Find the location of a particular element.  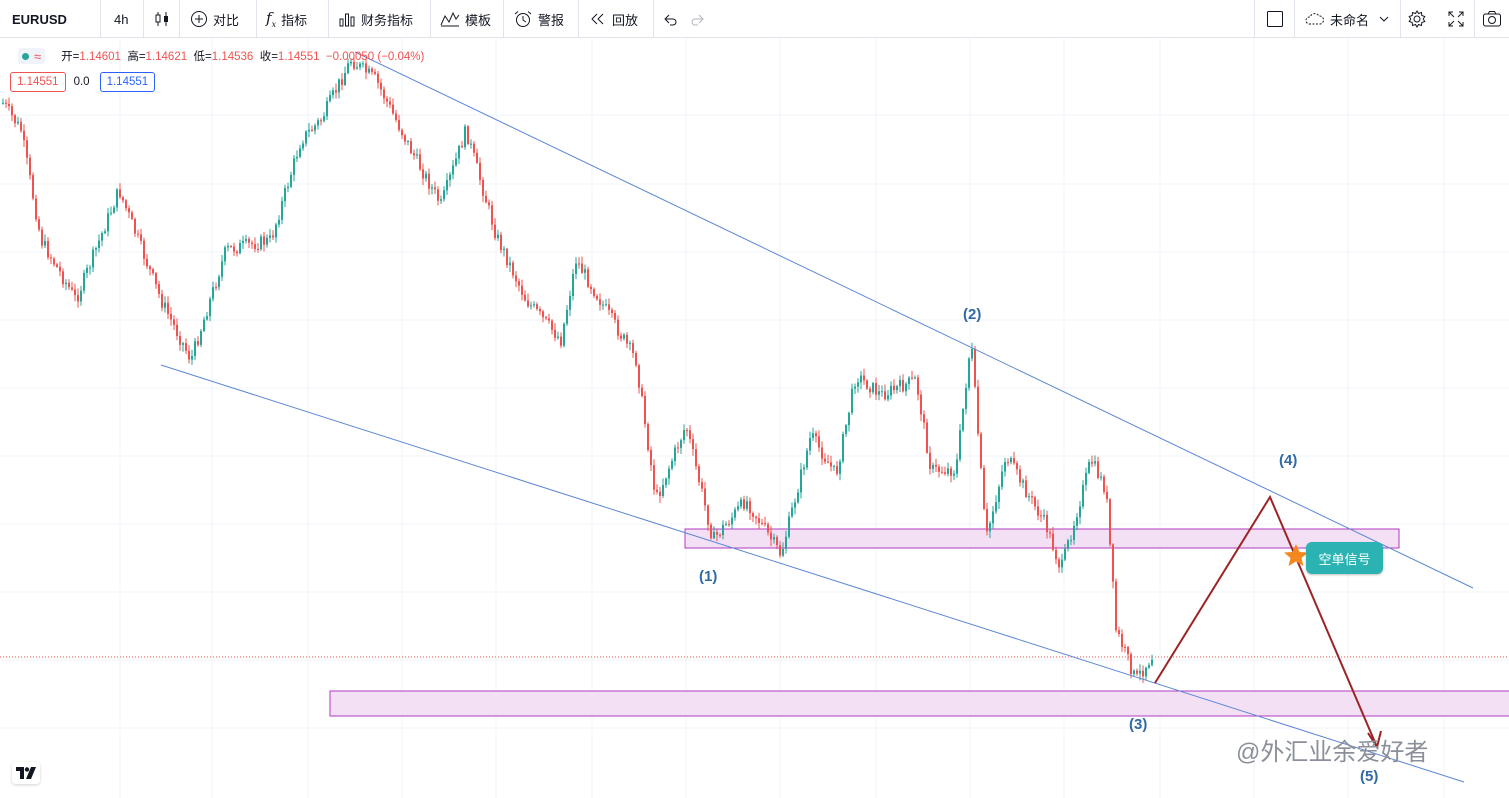

sell-price-box: 1.14551 is located at coordinates (38, 82).